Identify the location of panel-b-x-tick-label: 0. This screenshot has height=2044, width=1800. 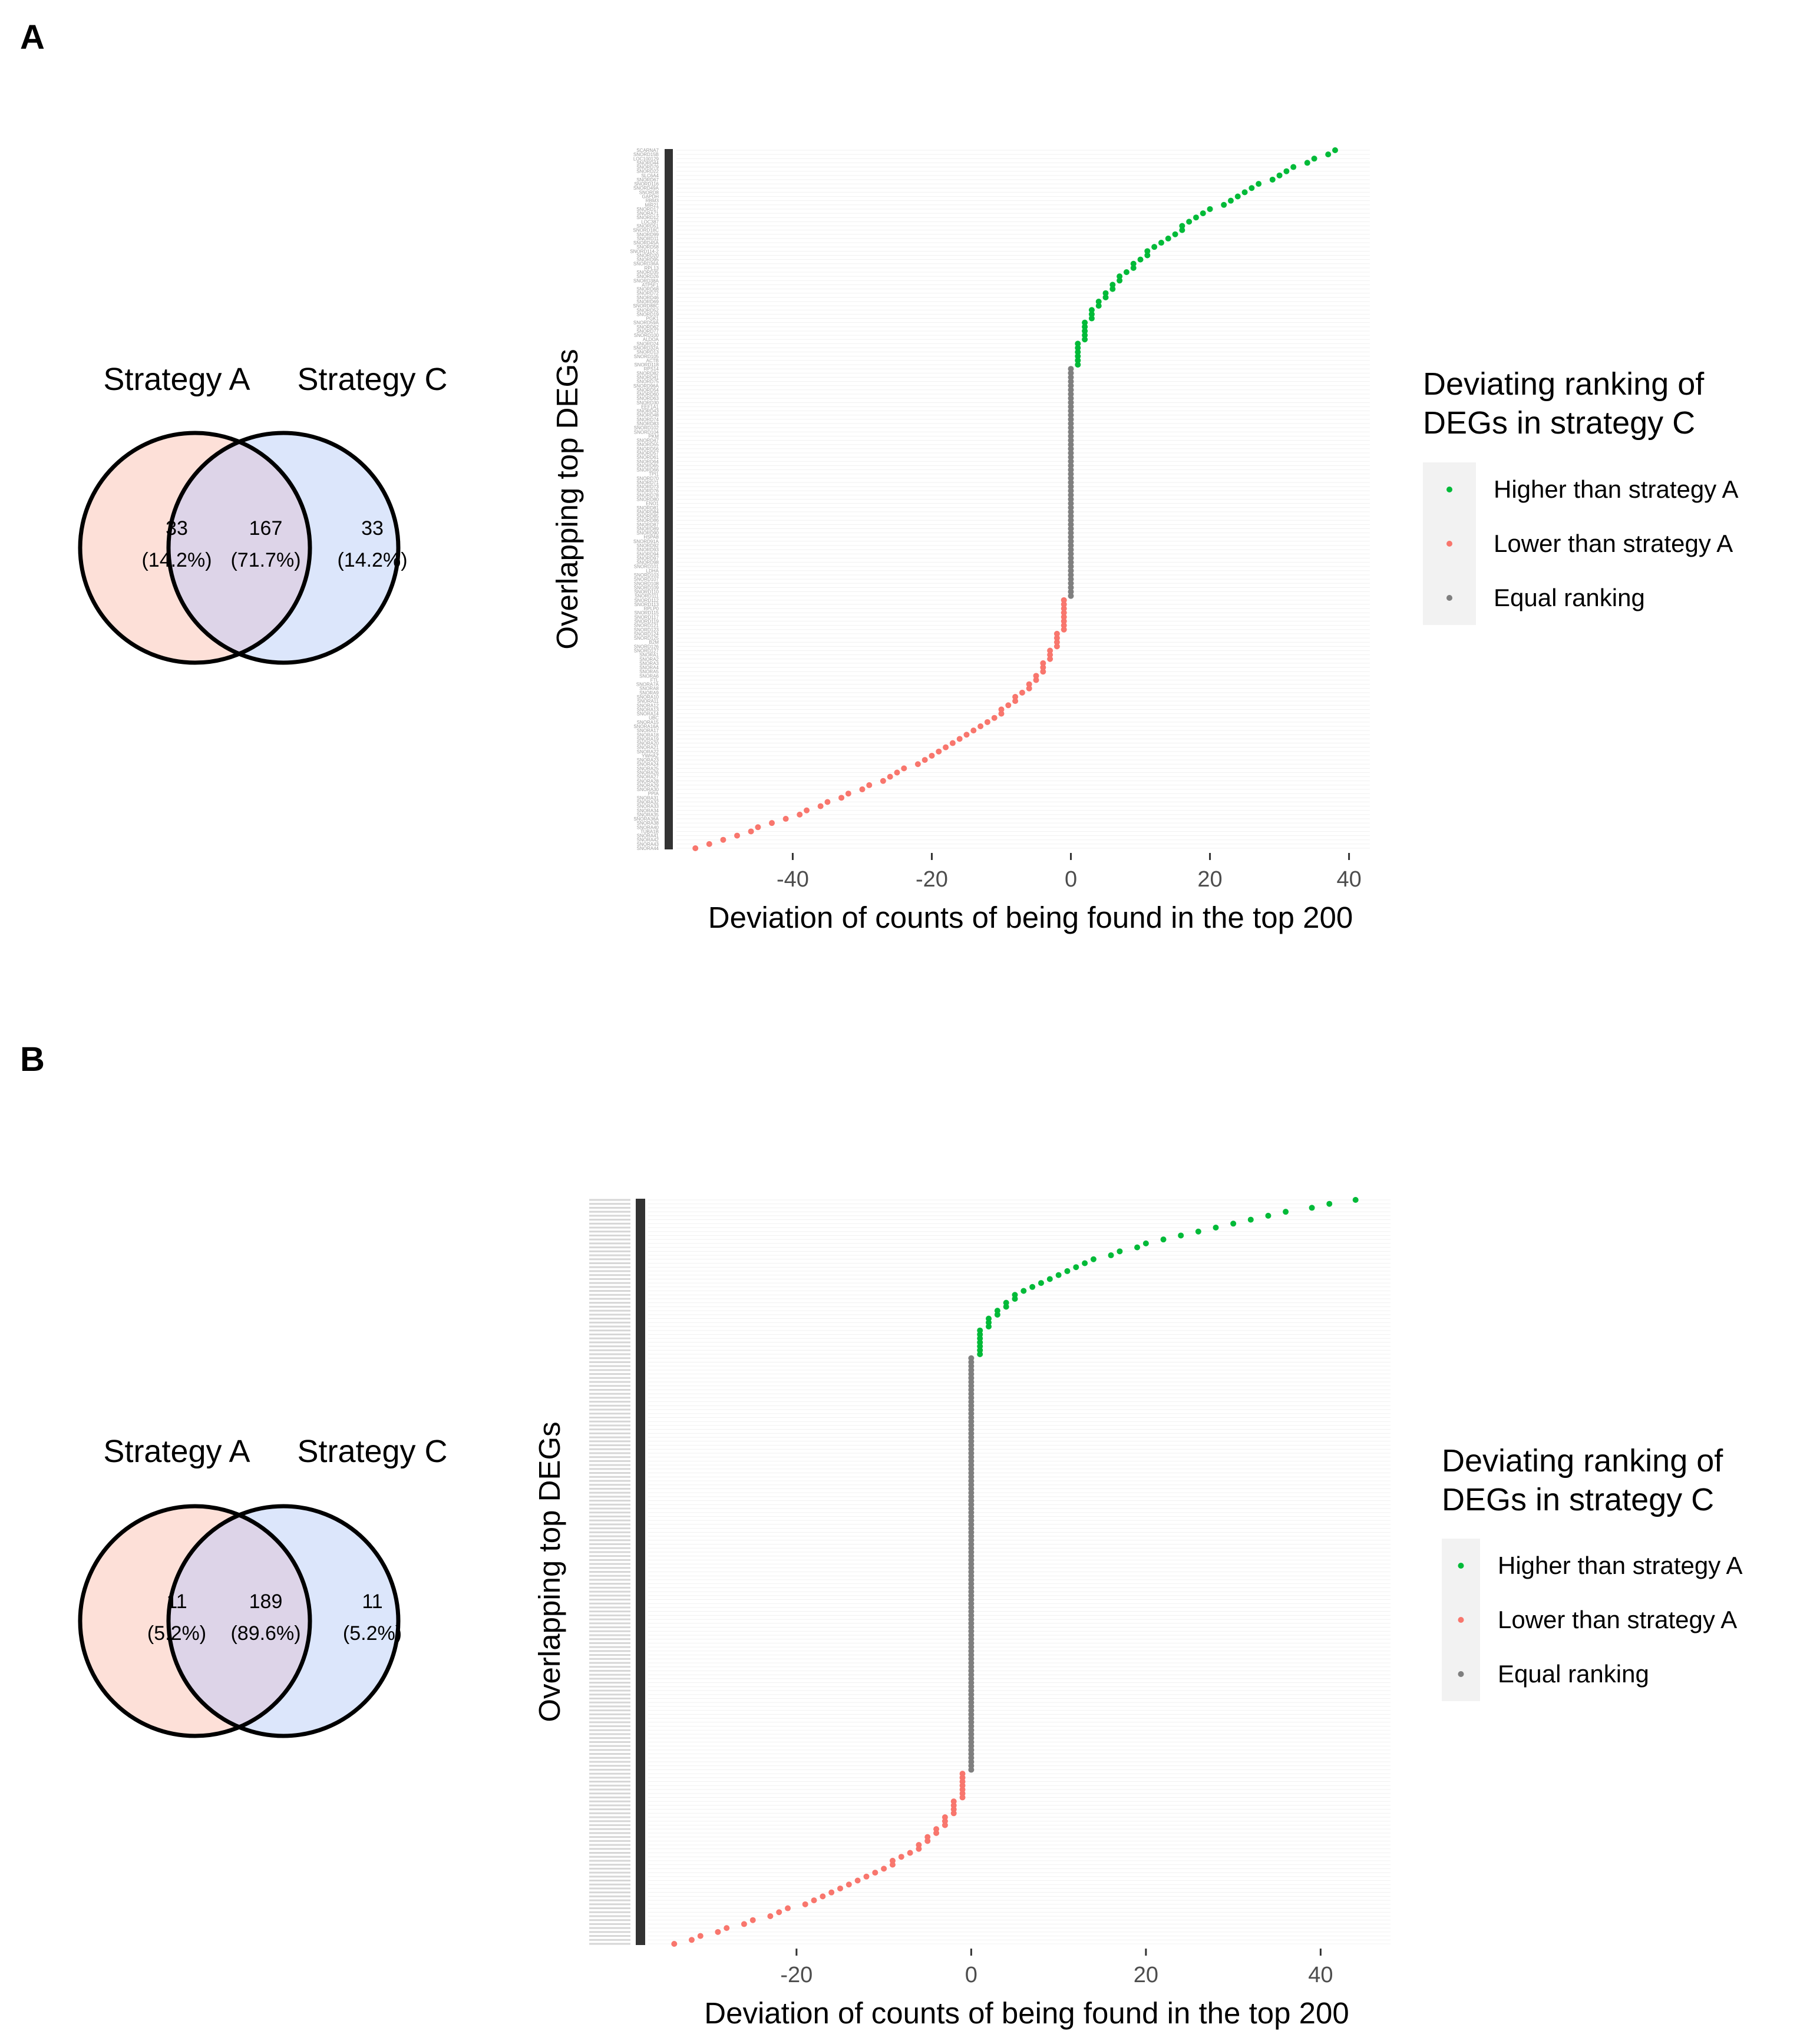
(971, 1975).